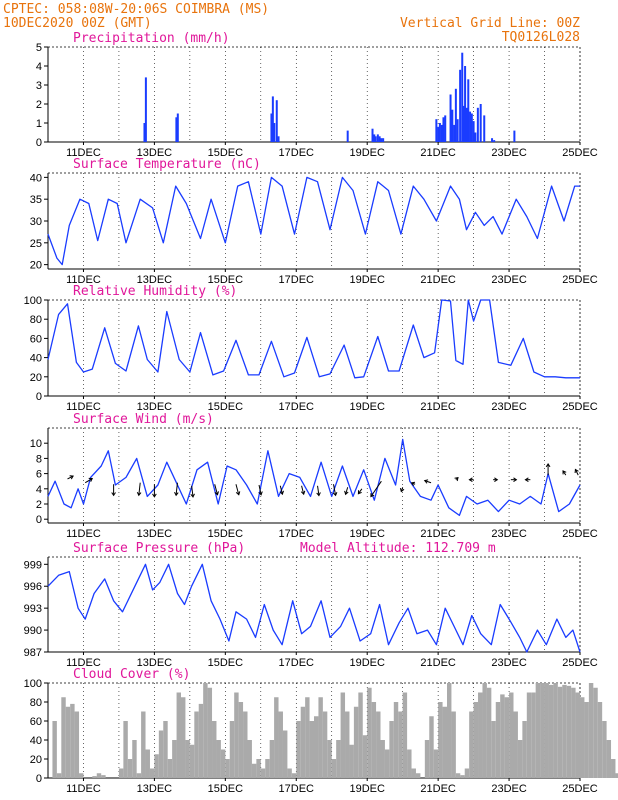 This screenshot has height=800, width=618. I want to click on y-tick-label: 35, so click(36, 200).